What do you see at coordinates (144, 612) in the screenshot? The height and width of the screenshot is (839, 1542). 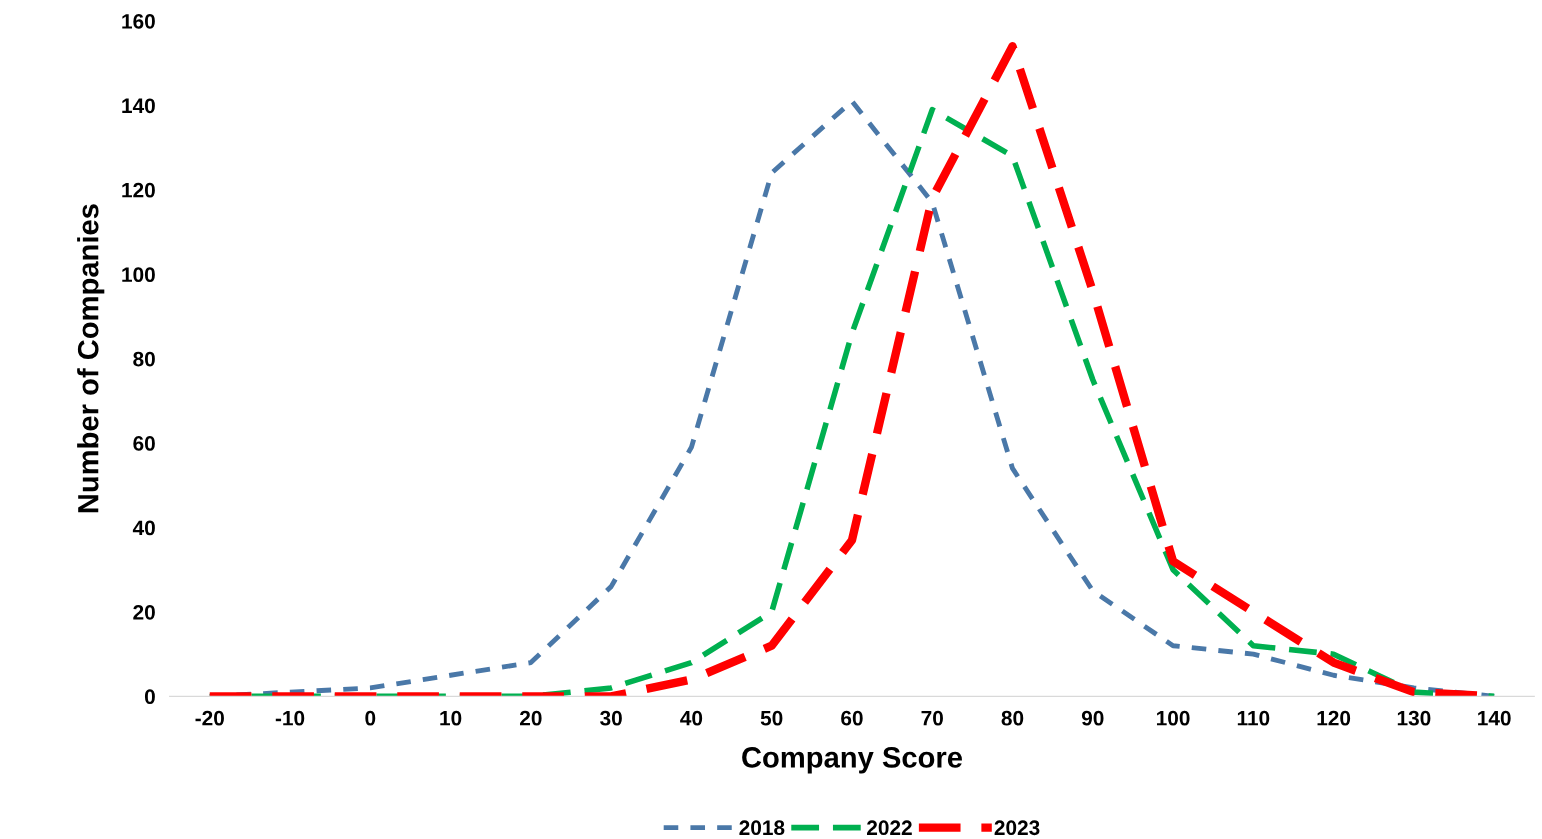 I see `y-tick-label: 20` at bounding box center [144, 612].